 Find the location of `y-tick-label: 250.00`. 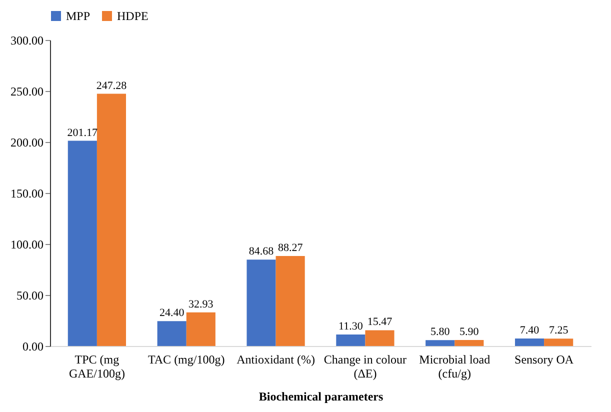

y-tick-label: 250.00 is located at coordinates (27, 91).